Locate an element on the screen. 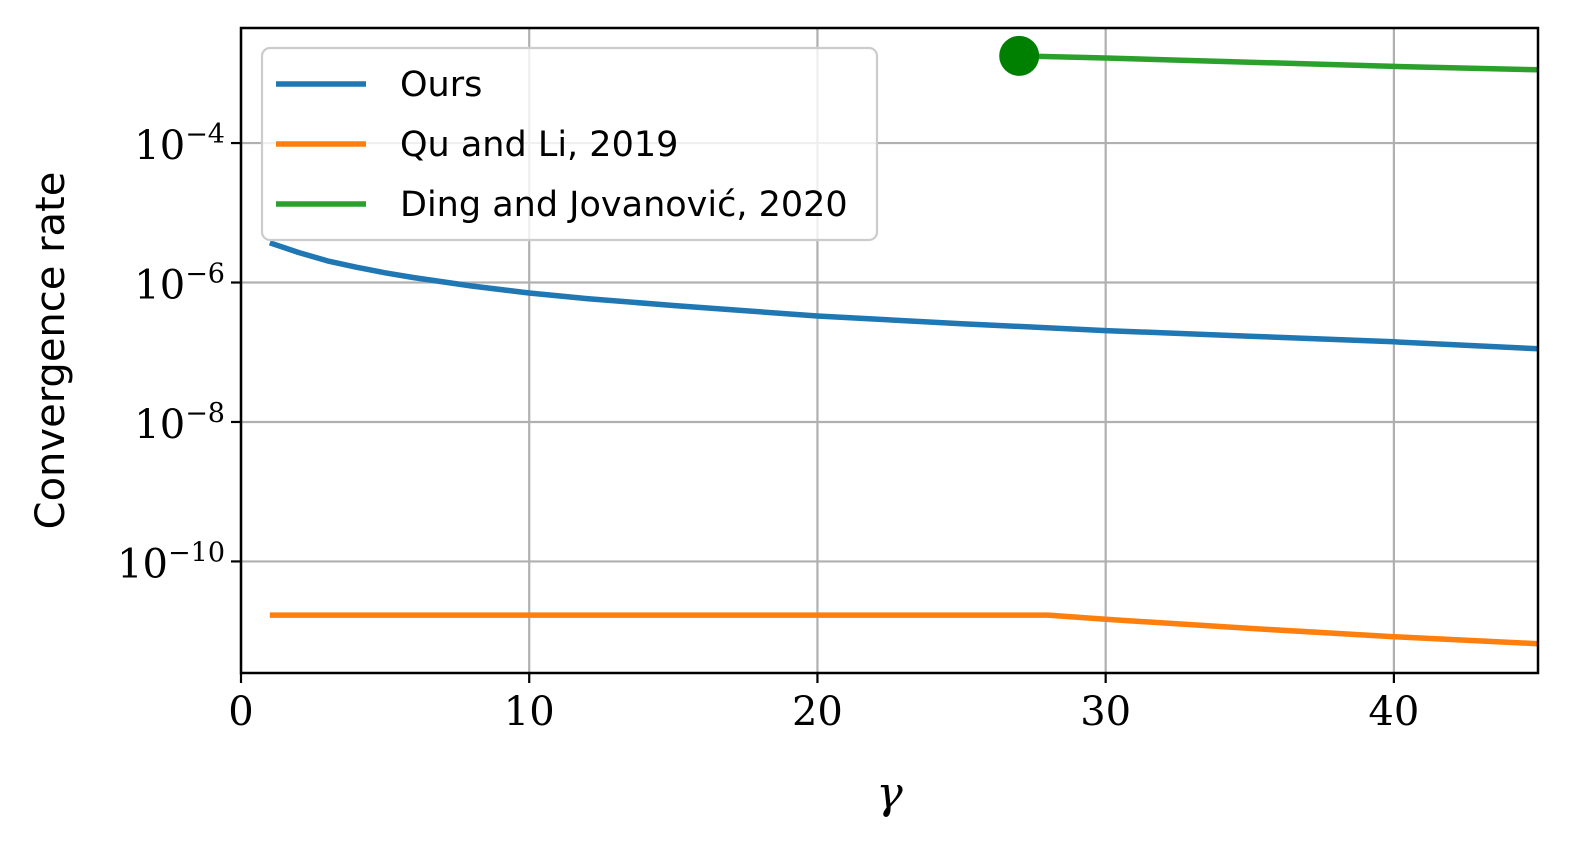  x-tick-label: 20 is located at coordinates (817, 712).